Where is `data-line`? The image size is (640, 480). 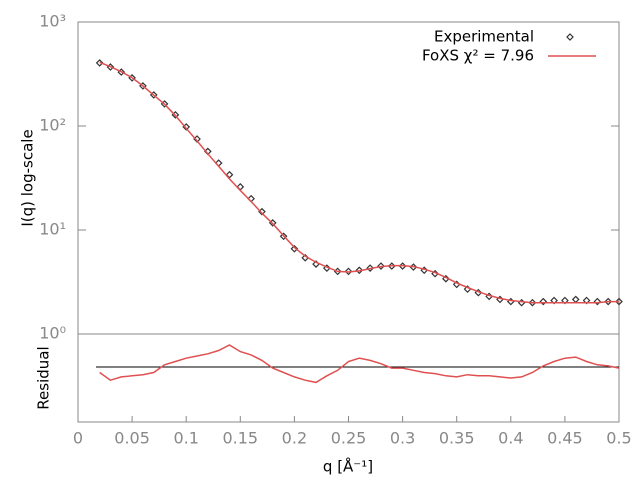
data-line is located at coordinates (359, 364).